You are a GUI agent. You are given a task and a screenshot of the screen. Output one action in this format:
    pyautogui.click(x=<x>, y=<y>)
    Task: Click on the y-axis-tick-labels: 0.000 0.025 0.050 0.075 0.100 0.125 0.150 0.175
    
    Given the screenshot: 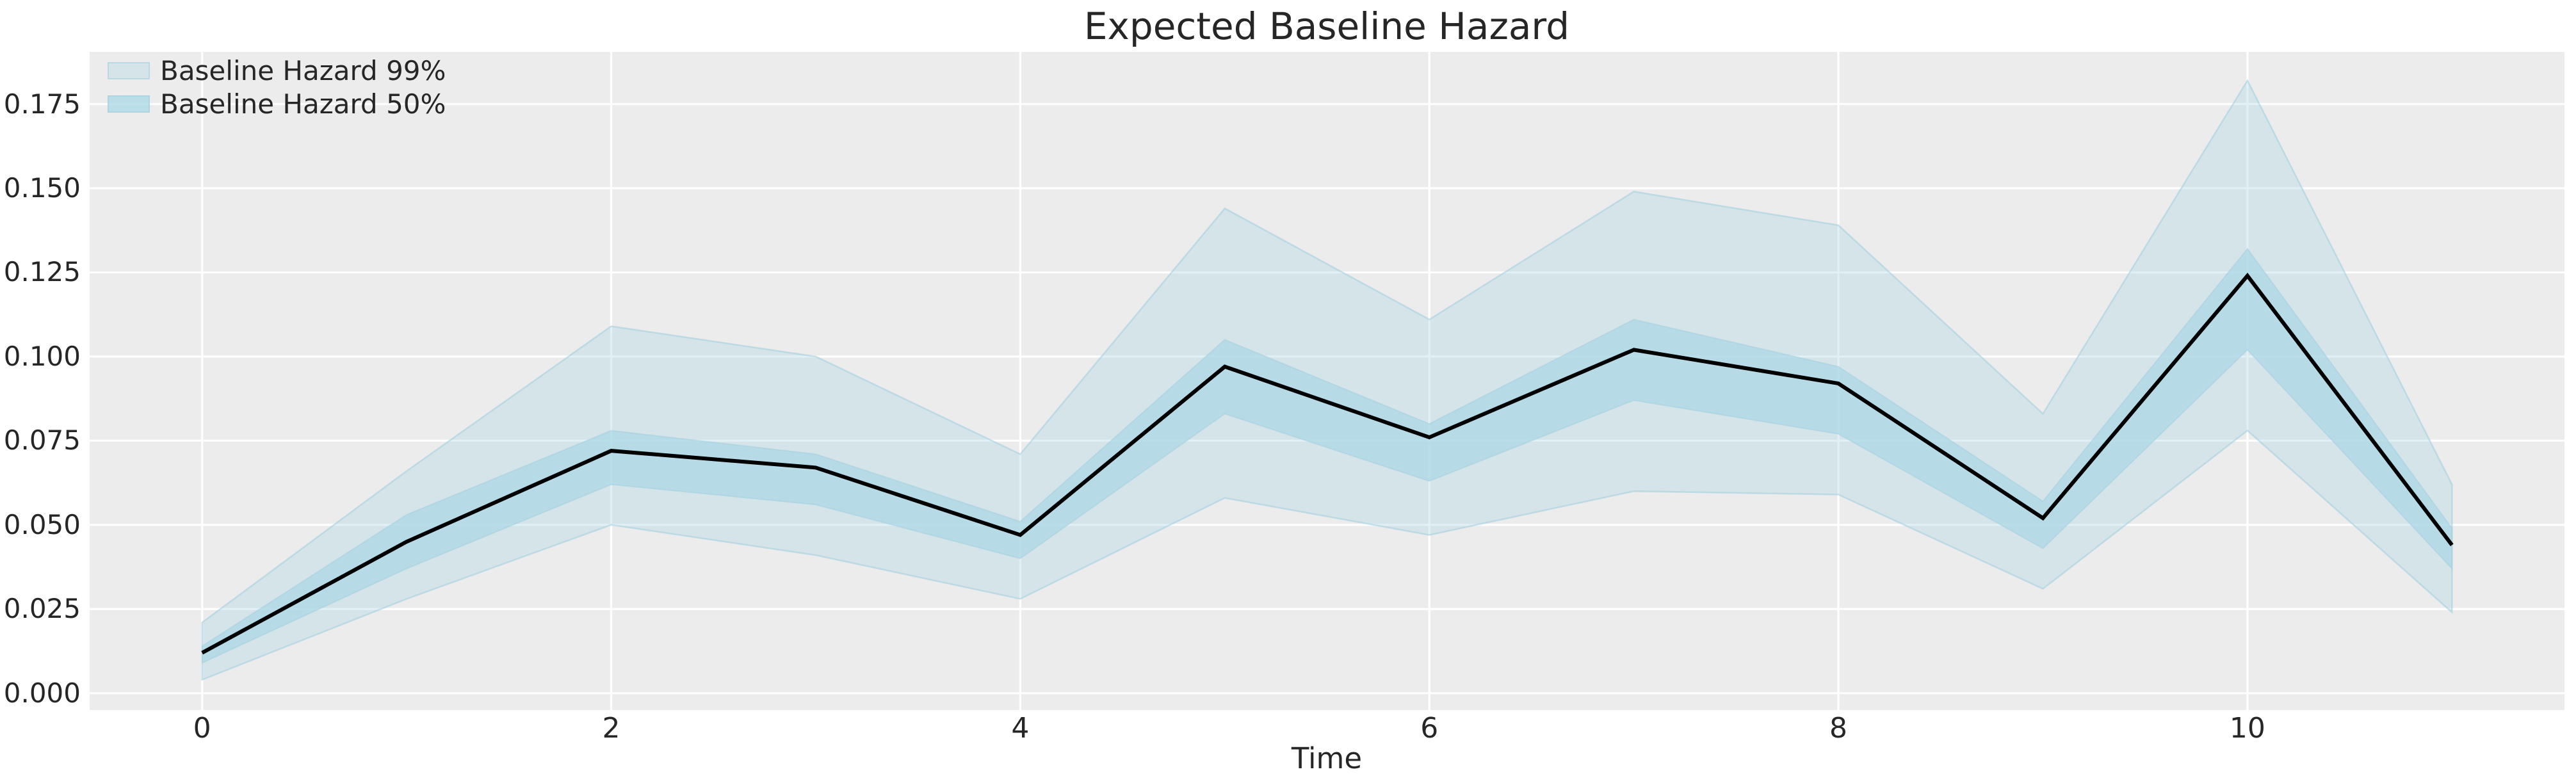 What is the action you would take?
    pyautogui.click(x=40, y=391)
    